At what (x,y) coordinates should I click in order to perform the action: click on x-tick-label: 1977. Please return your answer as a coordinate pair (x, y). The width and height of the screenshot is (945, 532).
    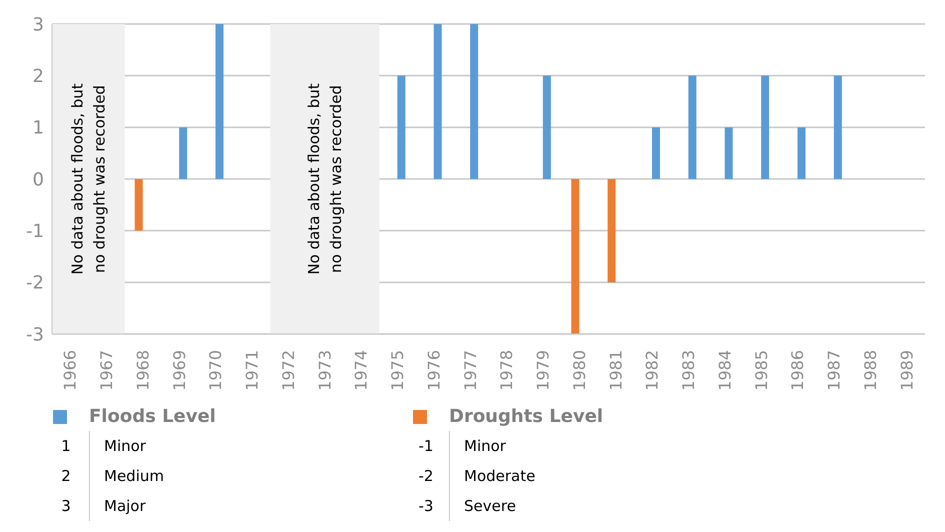
    Looking at the image, I should click on (470, 370).